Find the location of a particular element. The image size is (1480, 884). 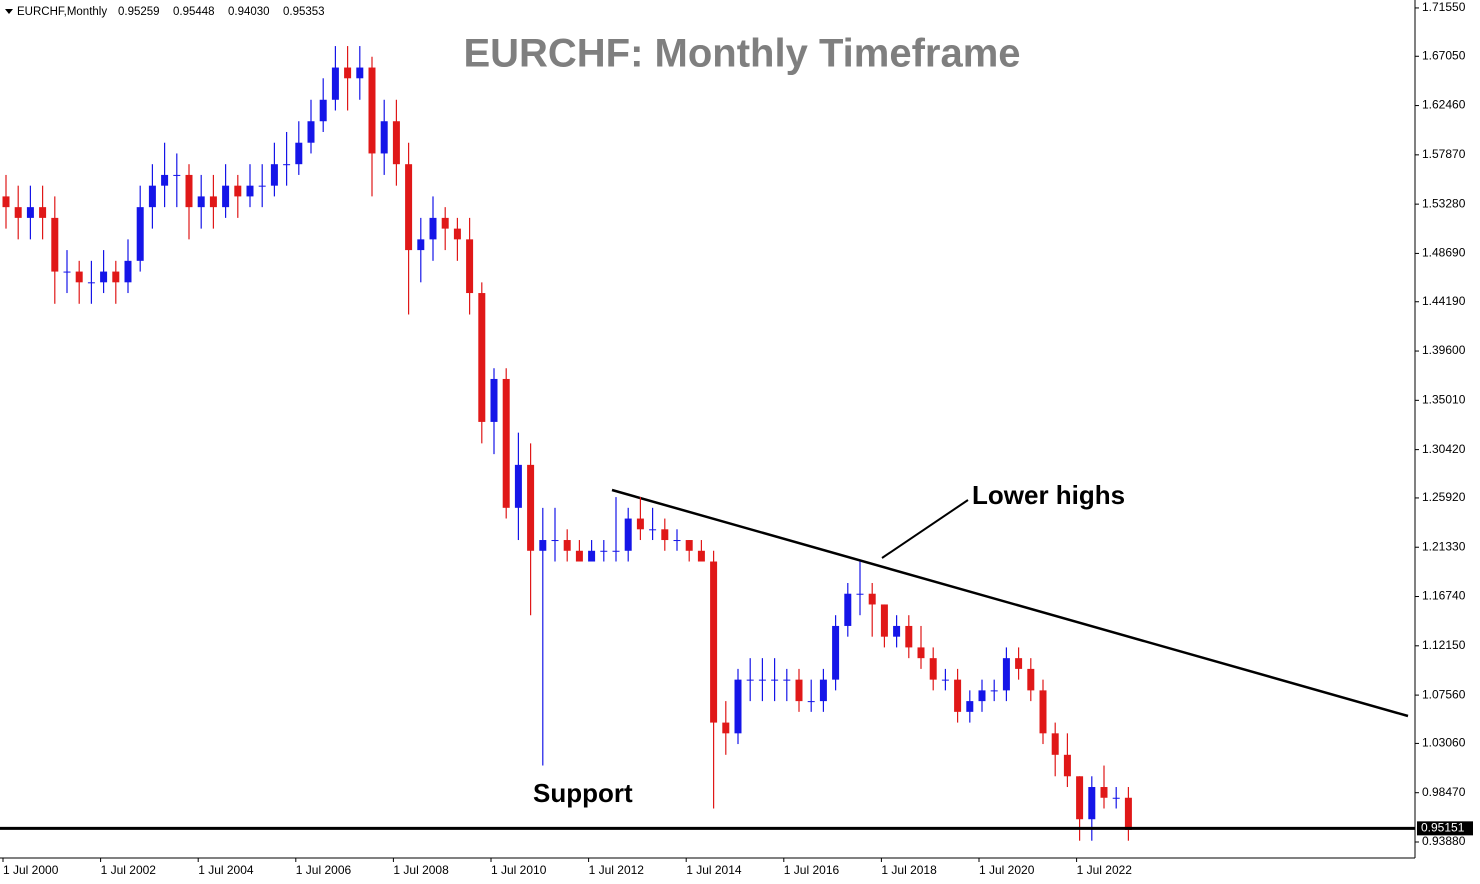

y-tick-label: 1.39600 is located at coordinates (1444, 350).